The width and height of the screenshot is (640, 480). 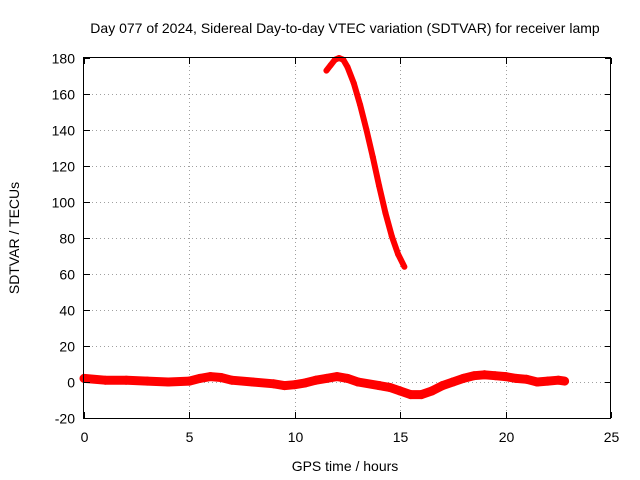 I want to click on x-tick-label: 0, so click(x=85, y=437).